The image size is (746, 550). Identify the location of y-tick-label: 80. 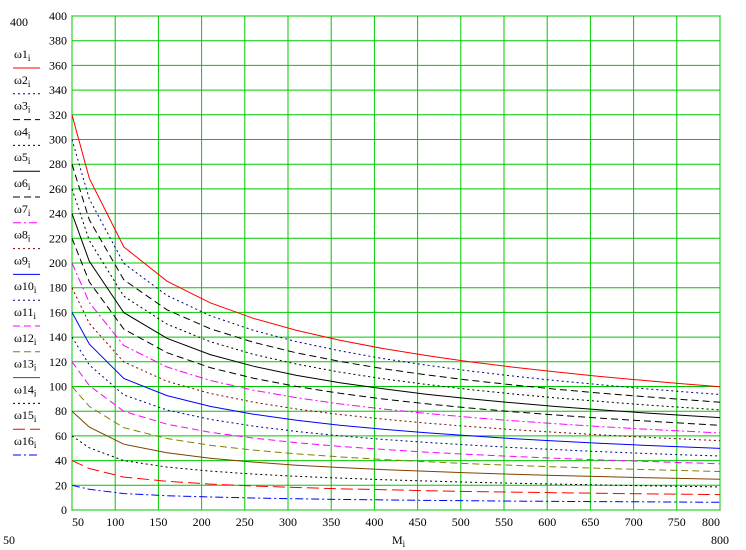
(61, 411).